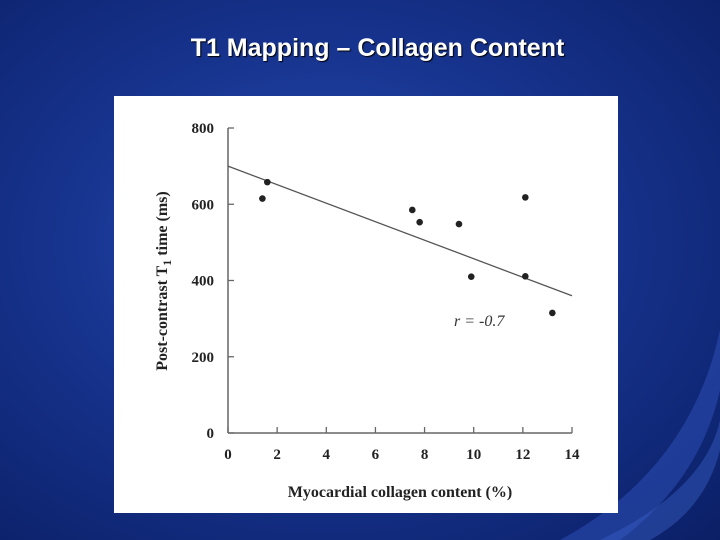 This screenshot has width=720, height=540. Describe the element at coordinates (522, 455) in the screenshot. I see `x-tick-label: 12` at that location.